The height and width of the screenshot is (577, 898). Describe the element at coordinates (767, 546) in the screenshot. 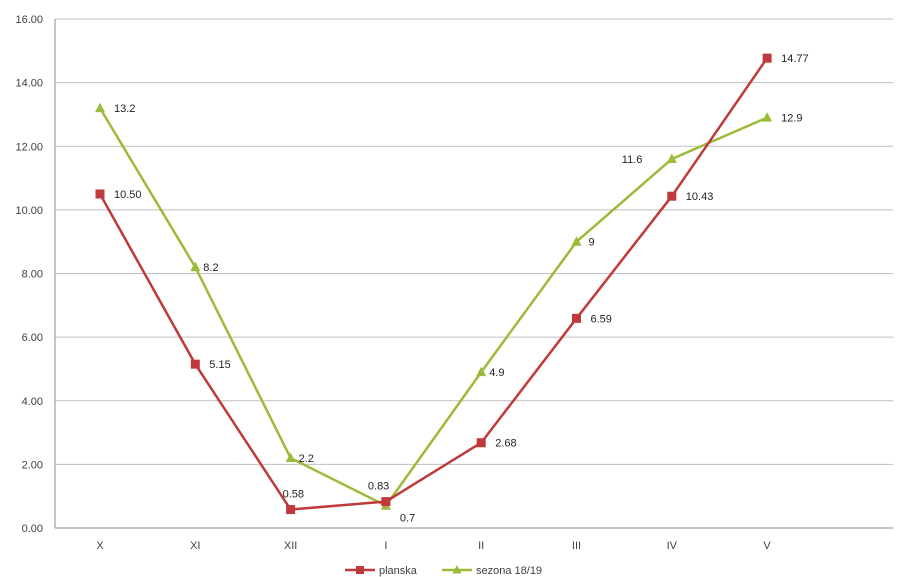

I see `x-tick-label: V` at that location.